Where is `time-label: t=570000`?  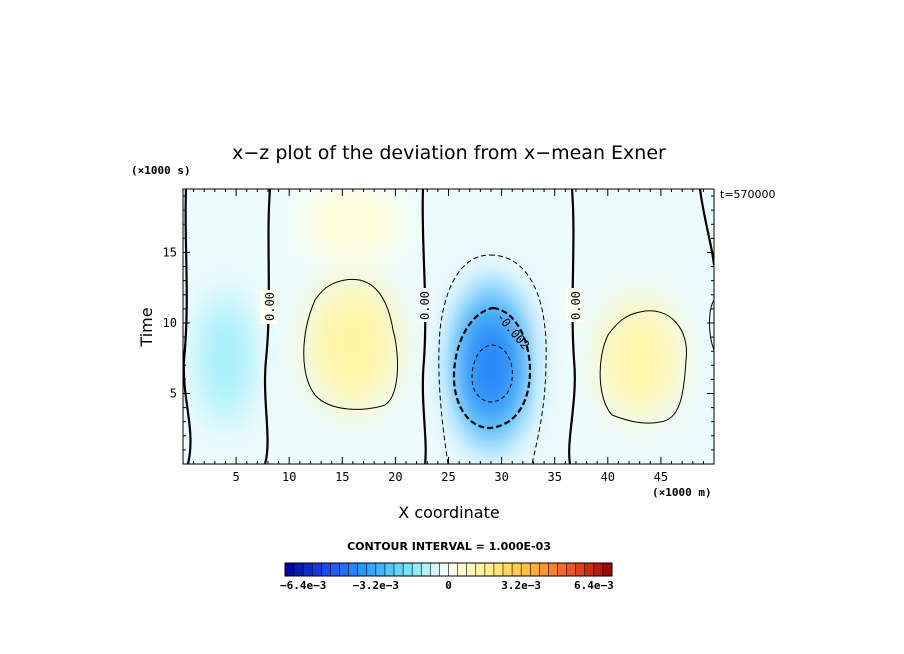 time-label: t=570000 is located at coordinates (748, 194).